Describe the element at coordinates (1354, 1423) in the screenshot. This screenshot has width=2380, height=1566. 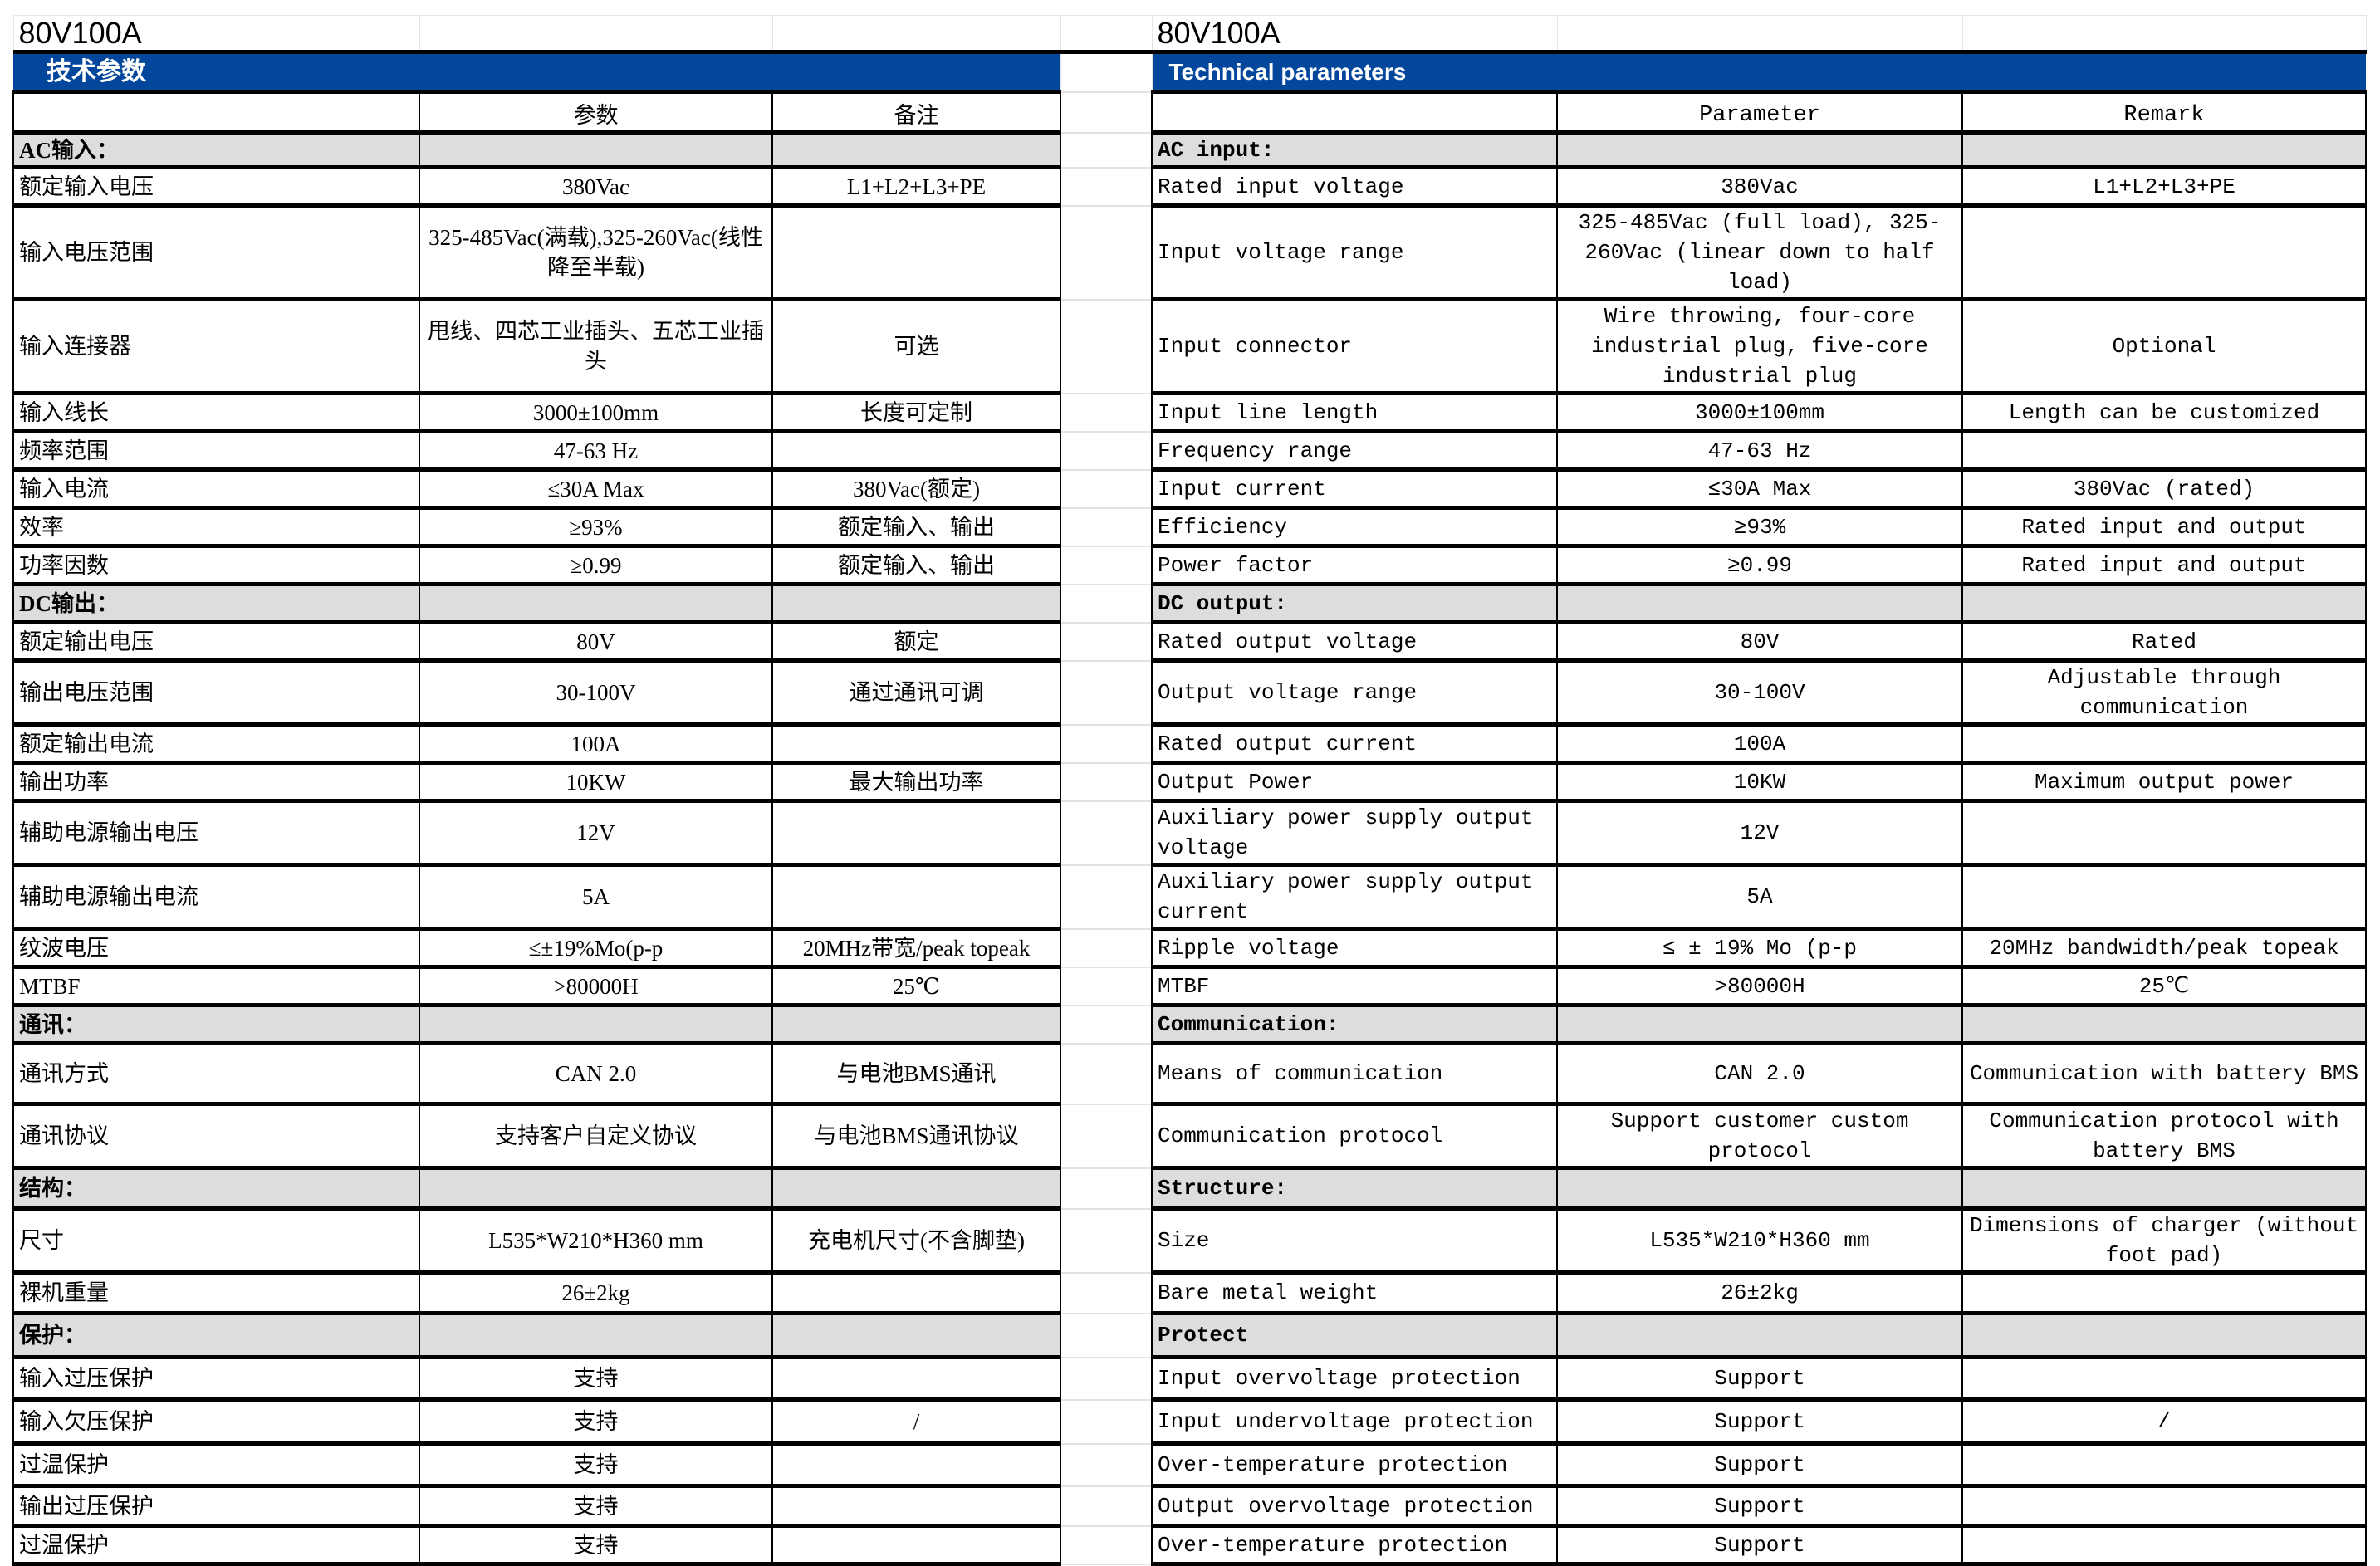
I see `en-label-cell: Input undervoltage protection` at that location.